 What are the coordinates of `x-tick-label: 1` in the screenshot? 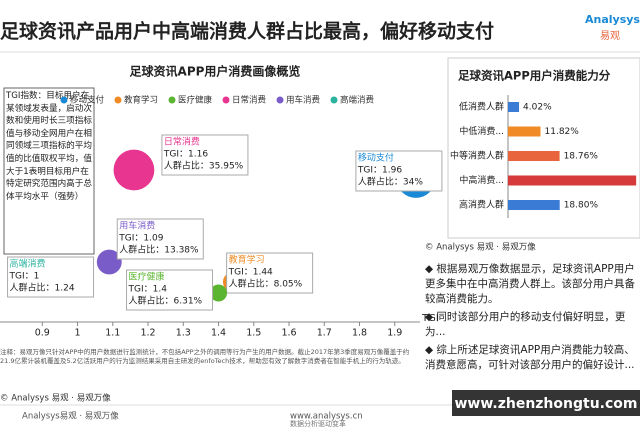 It's located at (78, 333).